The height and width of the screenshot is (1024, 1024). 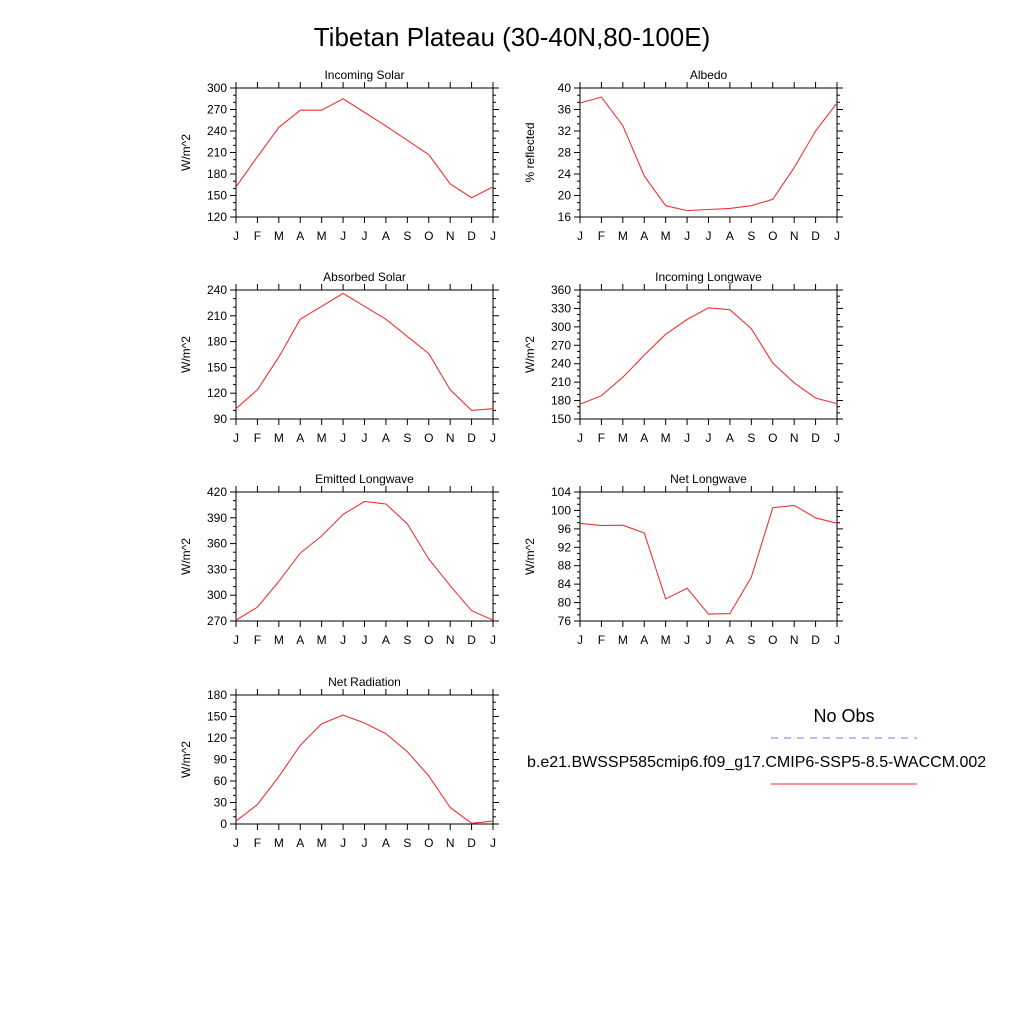 What do you see at coordinates (221, 781) in the screenshot?
I see `y-tick-label: 60` at bounding box center [221, 781].